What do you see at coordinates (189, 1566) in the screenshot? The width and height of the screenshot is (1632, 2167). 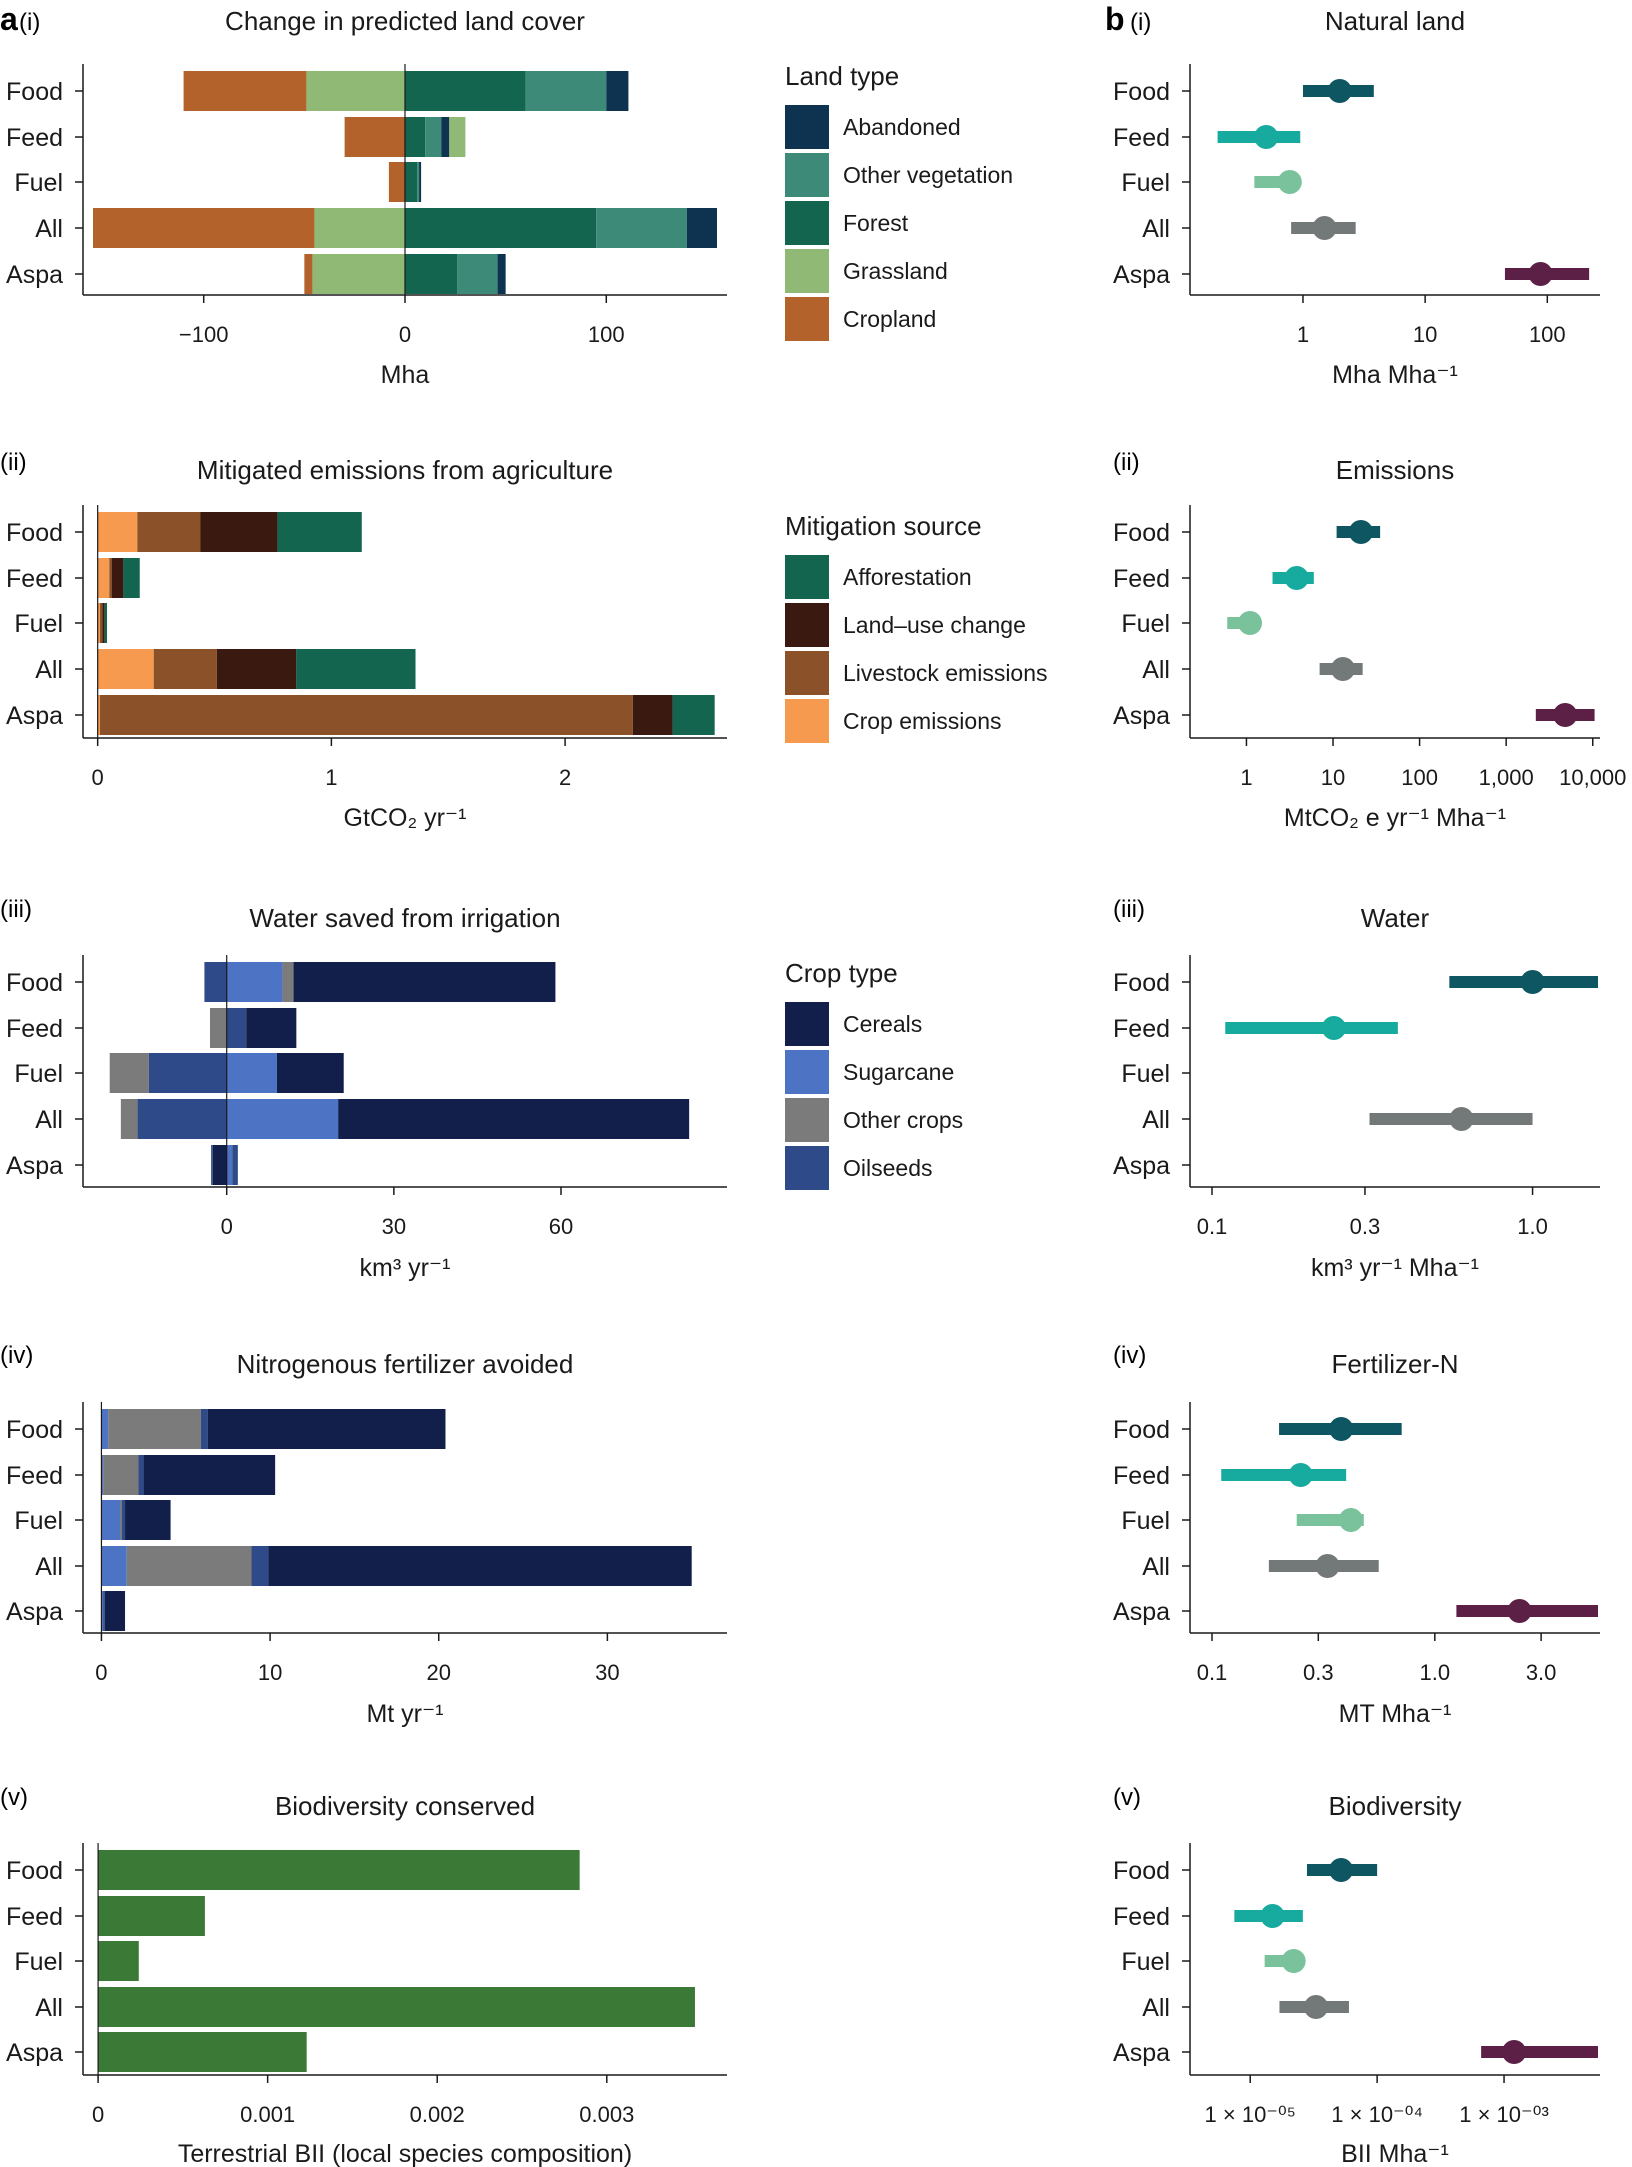 I see `bar-all-other-crops` at bounding box center [189, 1566].